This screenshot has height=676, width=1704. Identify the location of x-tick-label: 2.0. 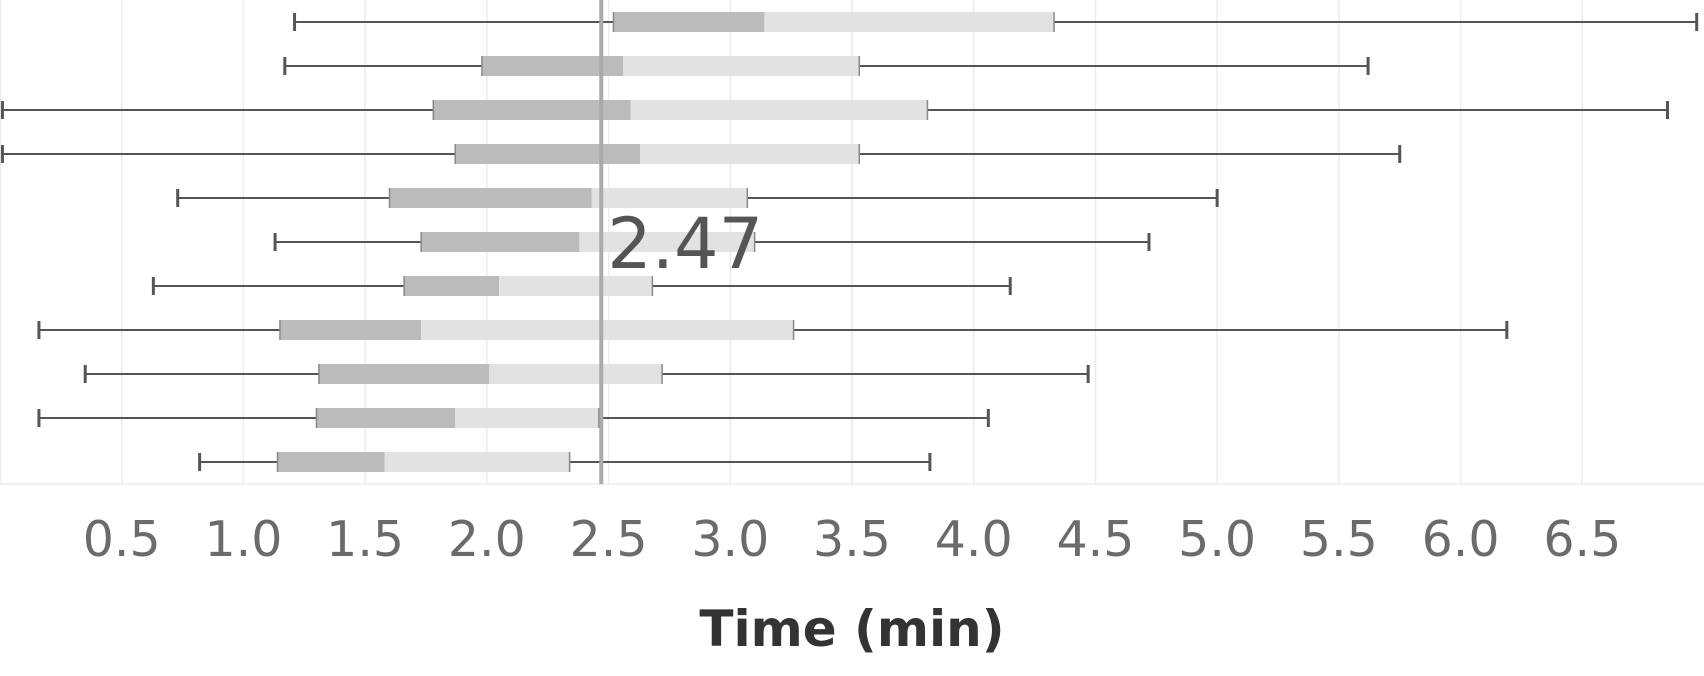
(487, 539).